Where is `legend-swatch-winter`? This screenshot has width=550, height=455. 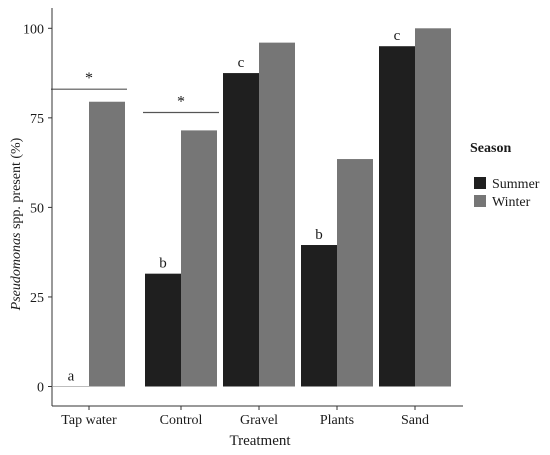
legend-swatch-winter is located at coordinates (480, 201).